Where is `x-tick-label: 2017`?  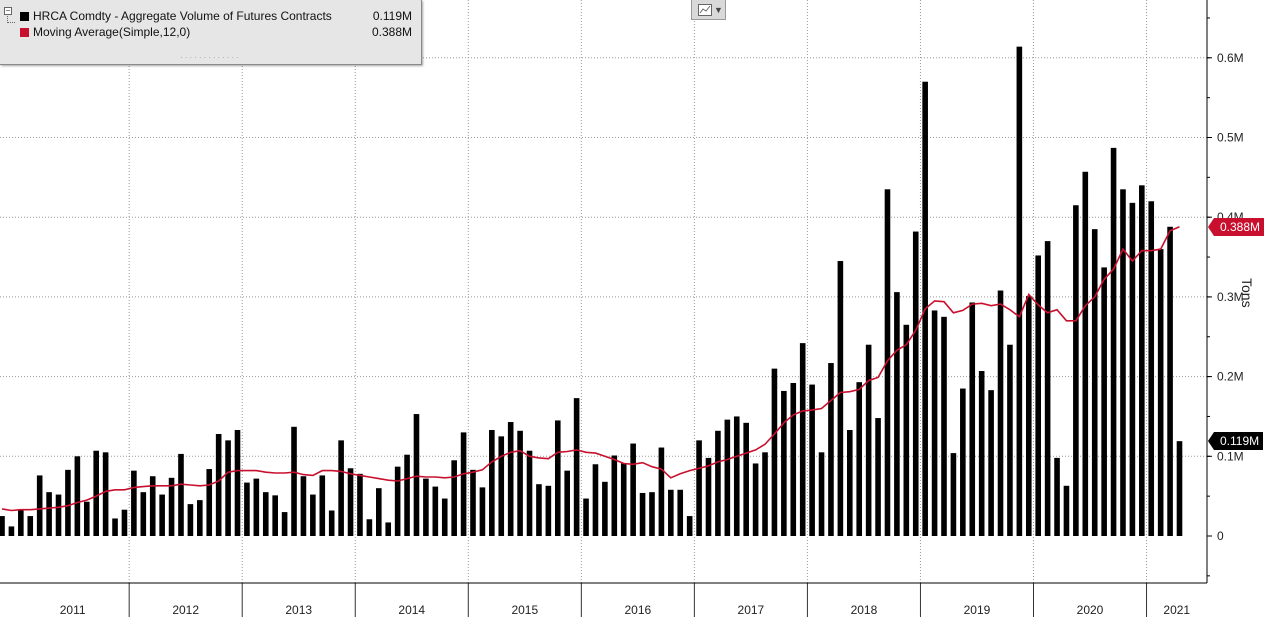
x-tick-label: 2017 is located at coordinates (751, 610).